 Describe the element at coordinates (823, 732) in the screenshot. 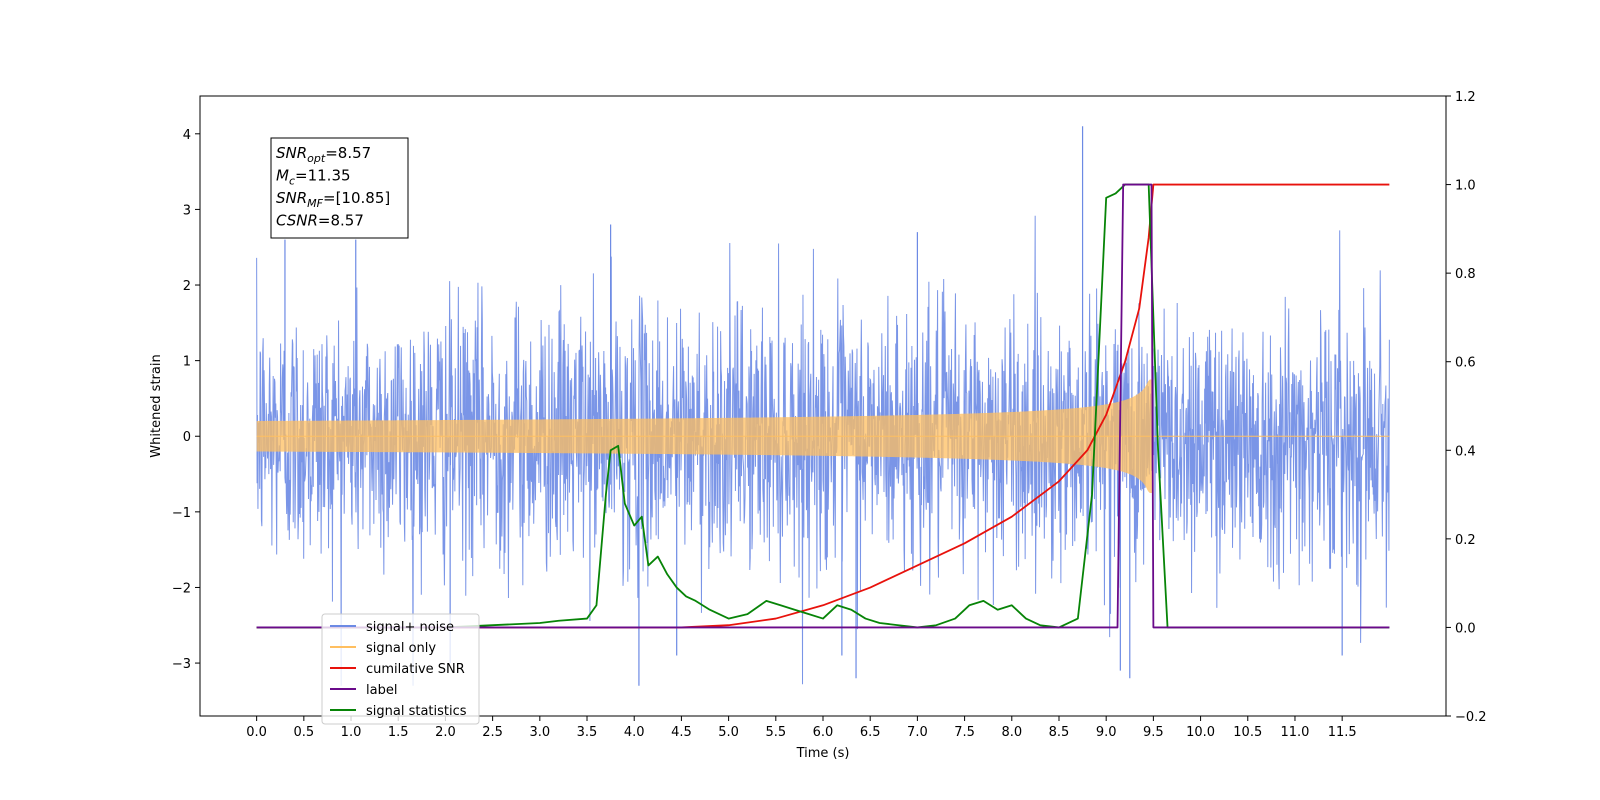

I see `x-tick-label: 6.0` at that location.